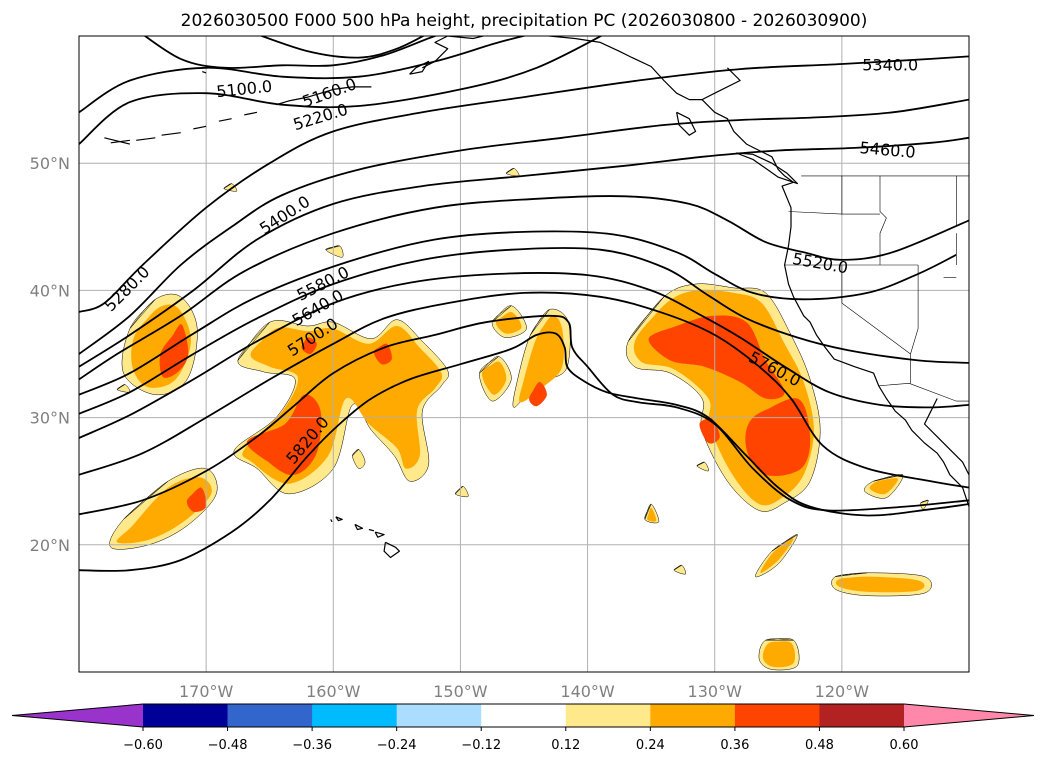  Describe the element at coordinates (524, 691) in the screenshot. I see `longitude-tick-labels: 170°W 160°W 150°W 140°W 130°W 120°W` at that location.